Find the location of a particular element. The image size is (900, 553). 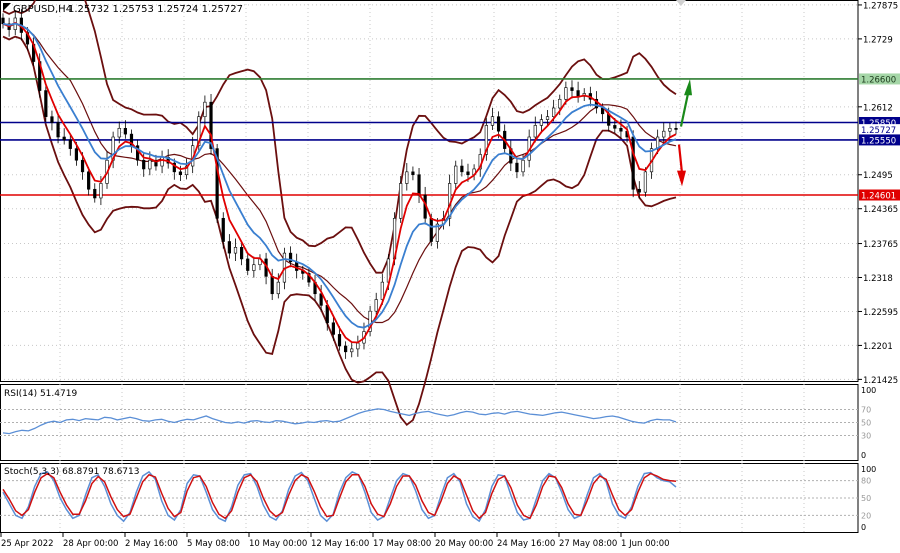

rsi-tick-label: 100 is located at coordinates (868, 390).